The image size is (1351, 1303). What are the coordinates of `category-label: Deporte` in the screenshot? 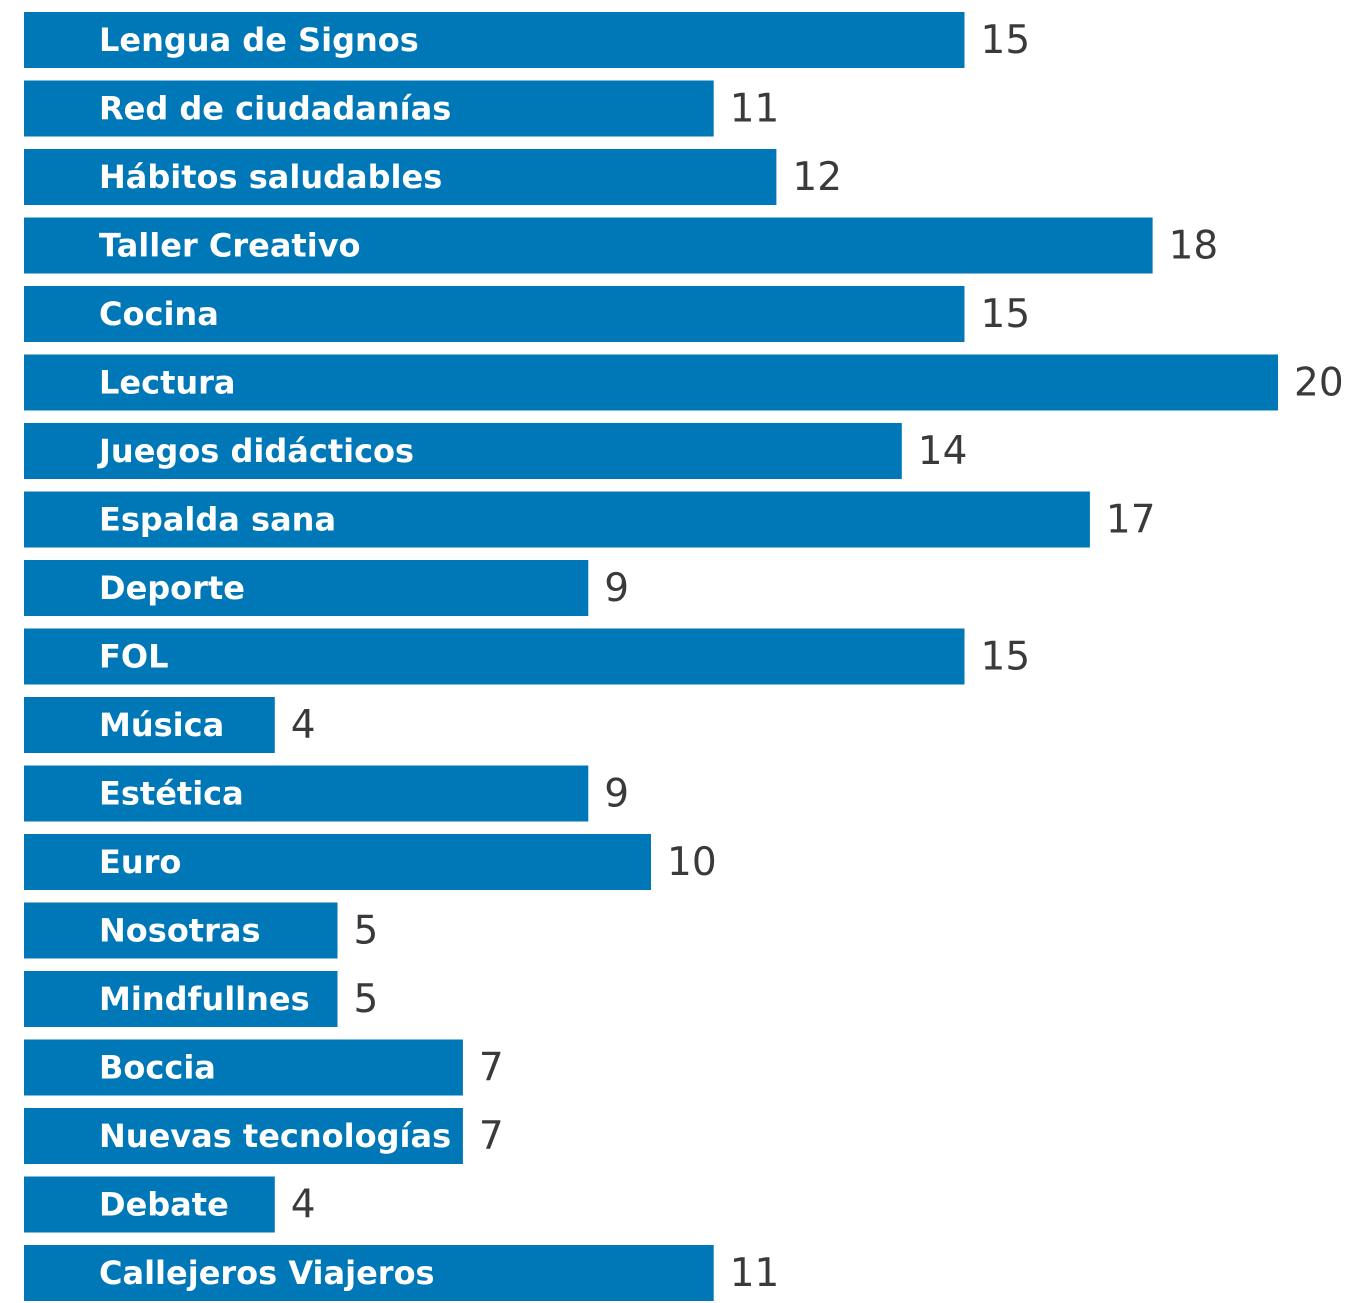 It's located at (172, 588).